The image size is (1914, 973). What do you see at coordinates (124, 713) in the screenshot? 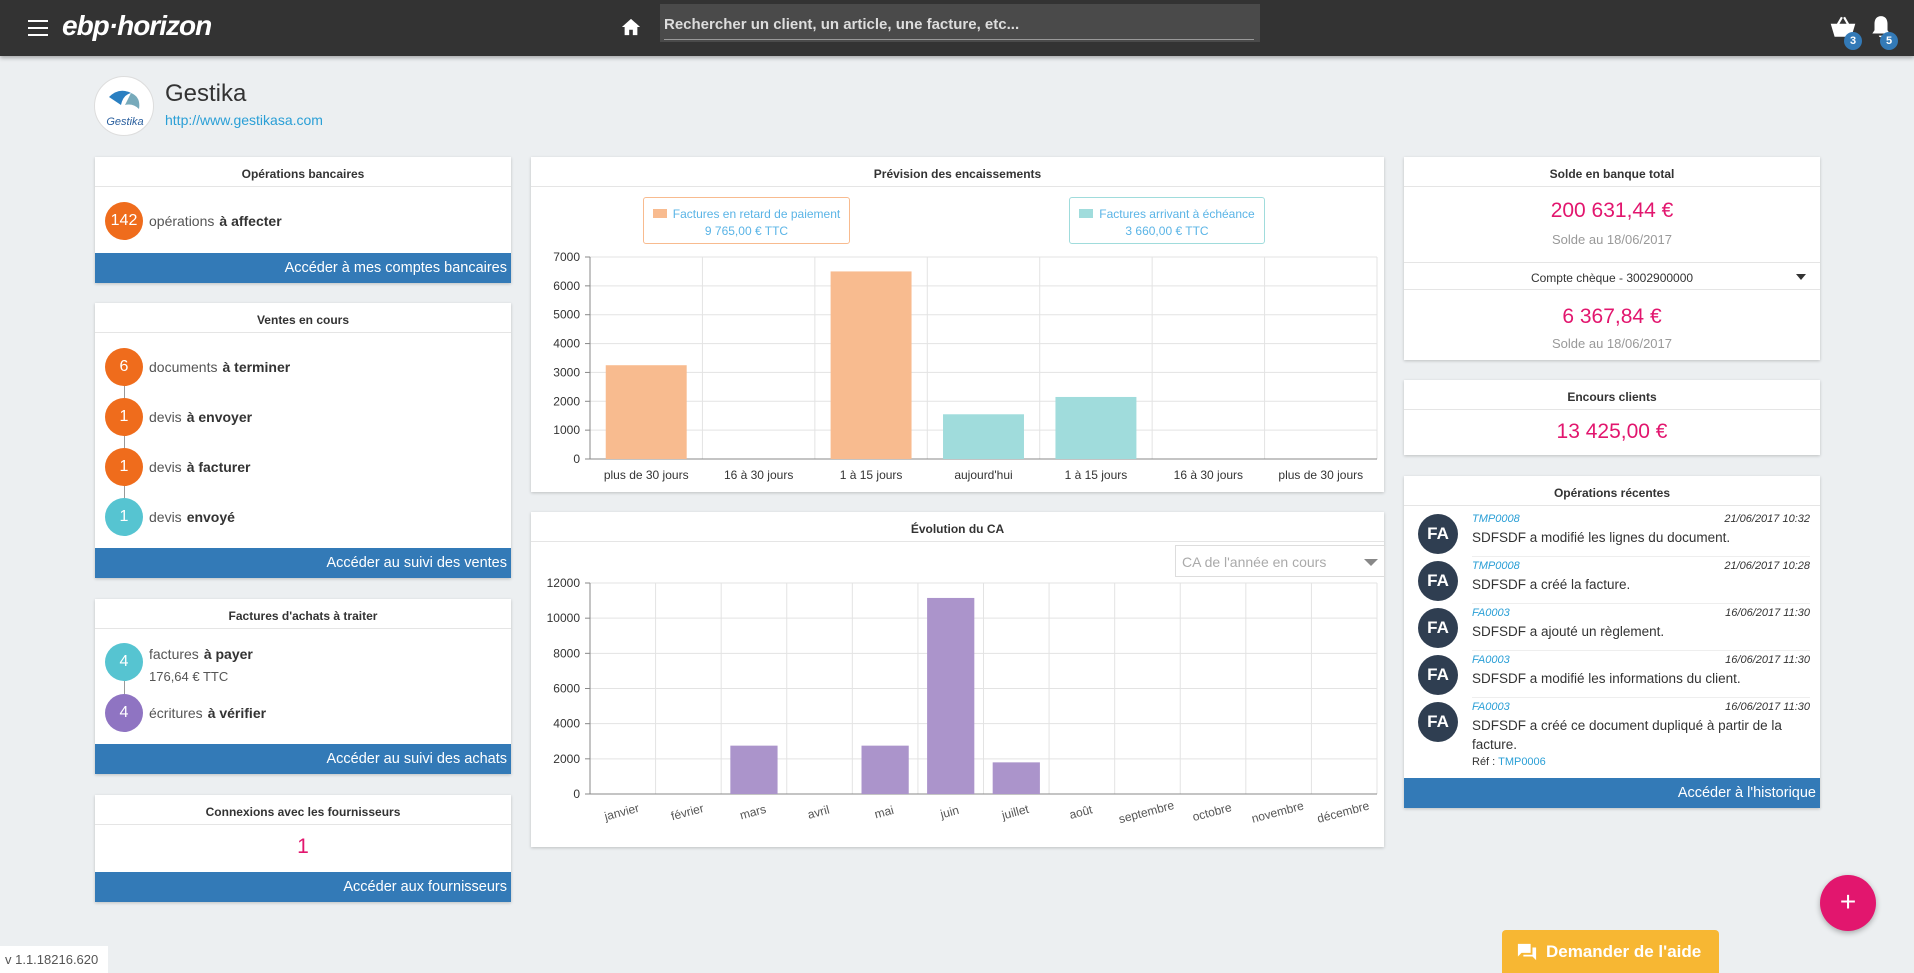
I see `count-badge: 4` at bounding box center [124, 713].